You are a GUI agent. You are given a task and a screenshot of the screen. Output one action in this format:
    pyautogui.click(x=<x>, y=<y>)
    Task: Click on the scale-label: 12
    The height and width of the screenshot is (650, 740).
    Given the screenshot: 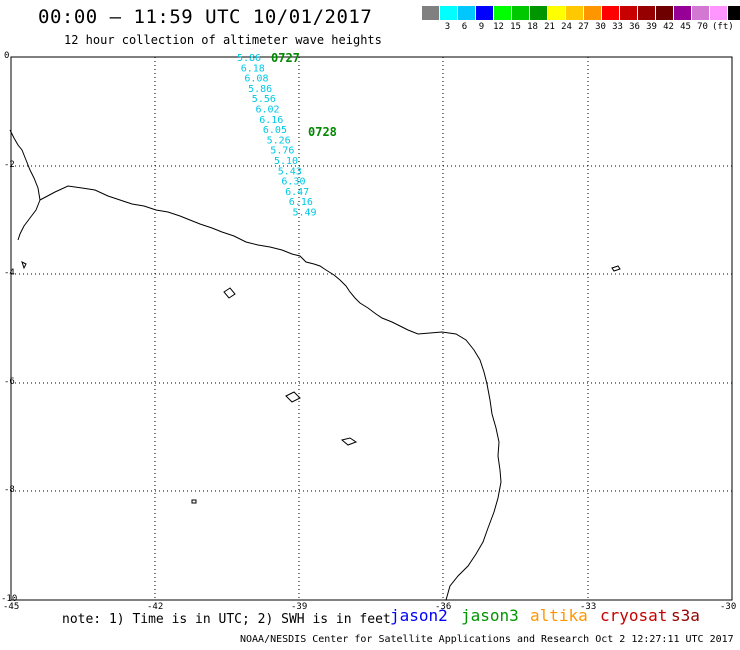 What is the action you would take?
    pyautogui.click(x=498, y=27)
    